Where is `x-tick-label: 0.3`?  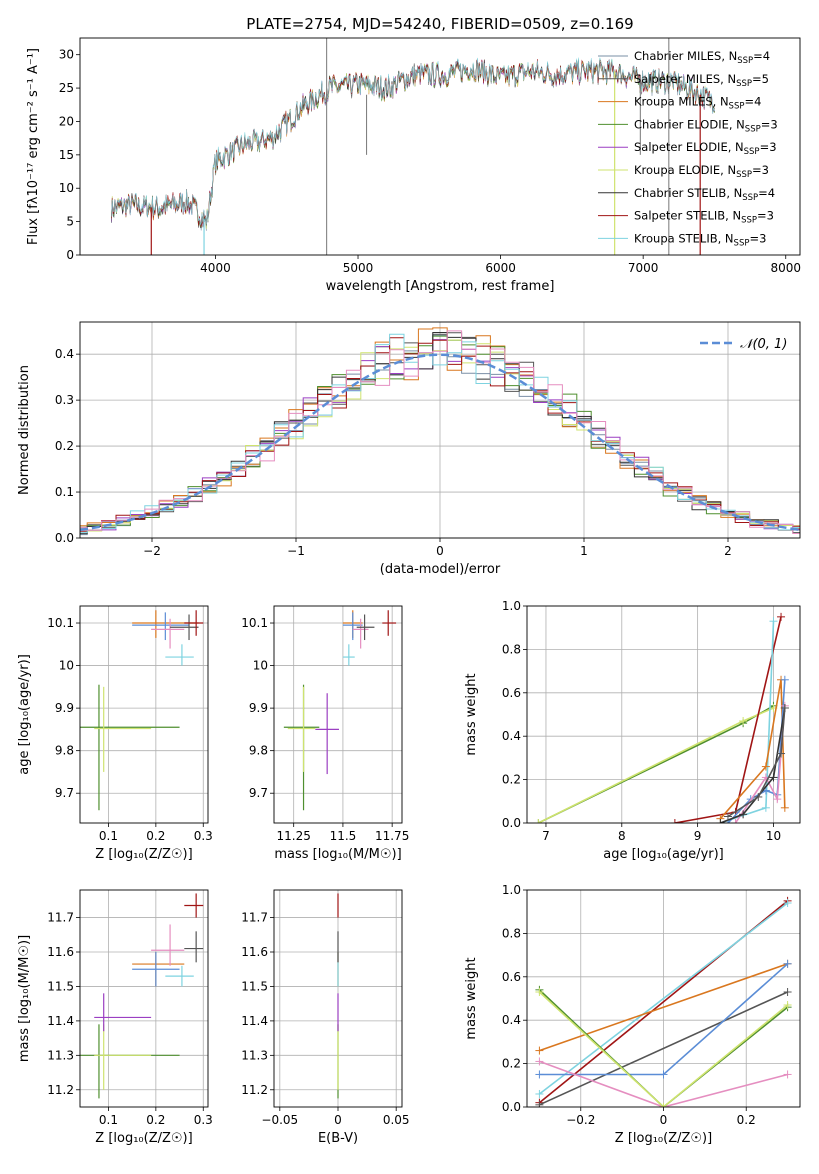 x-tick-label: 0.3 is located at coordinates (203, 1120).